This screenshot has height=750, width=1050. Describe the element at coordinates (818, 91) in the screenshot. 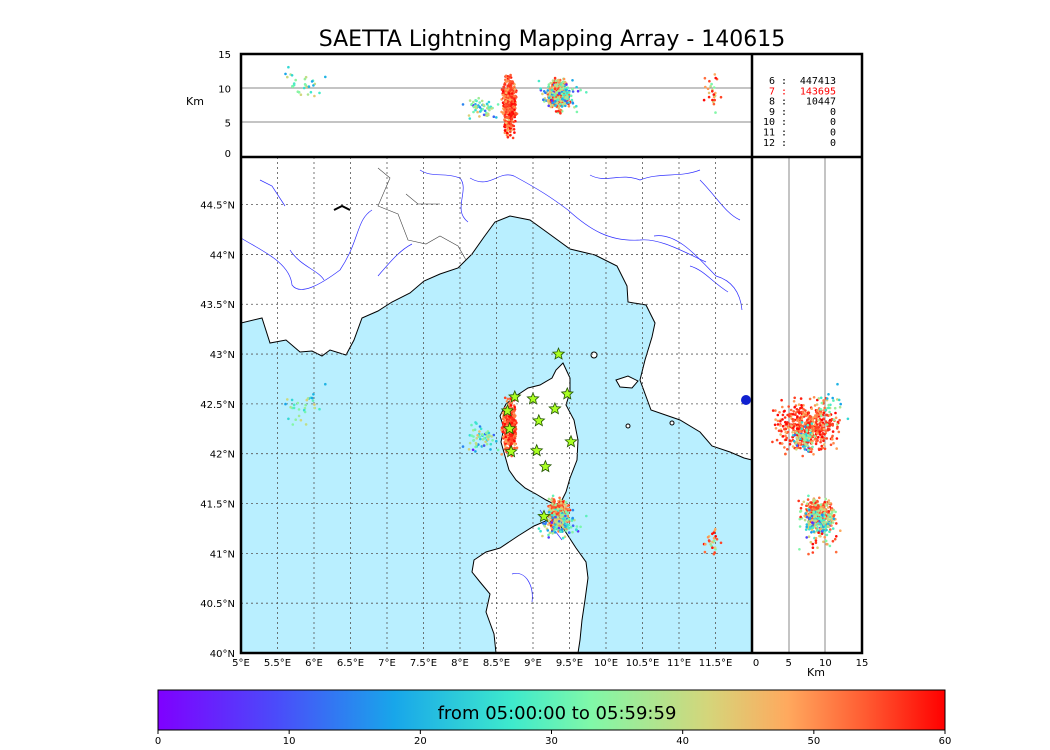

I see `station-count: 143695` at that location.